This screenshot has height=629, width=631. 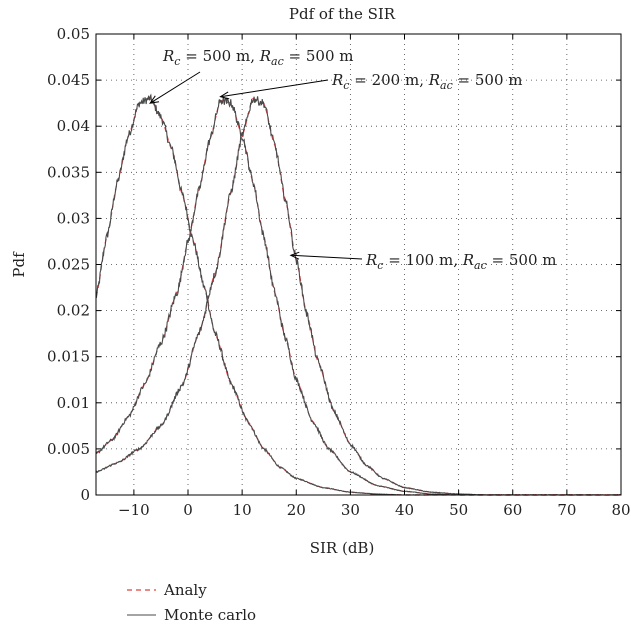 What do you see at coordinates (426, 81) in the screenshot?
I see `annotation-label-1: Rc = 200 m, Rac = 500 m` at bounding box center [426, 81].